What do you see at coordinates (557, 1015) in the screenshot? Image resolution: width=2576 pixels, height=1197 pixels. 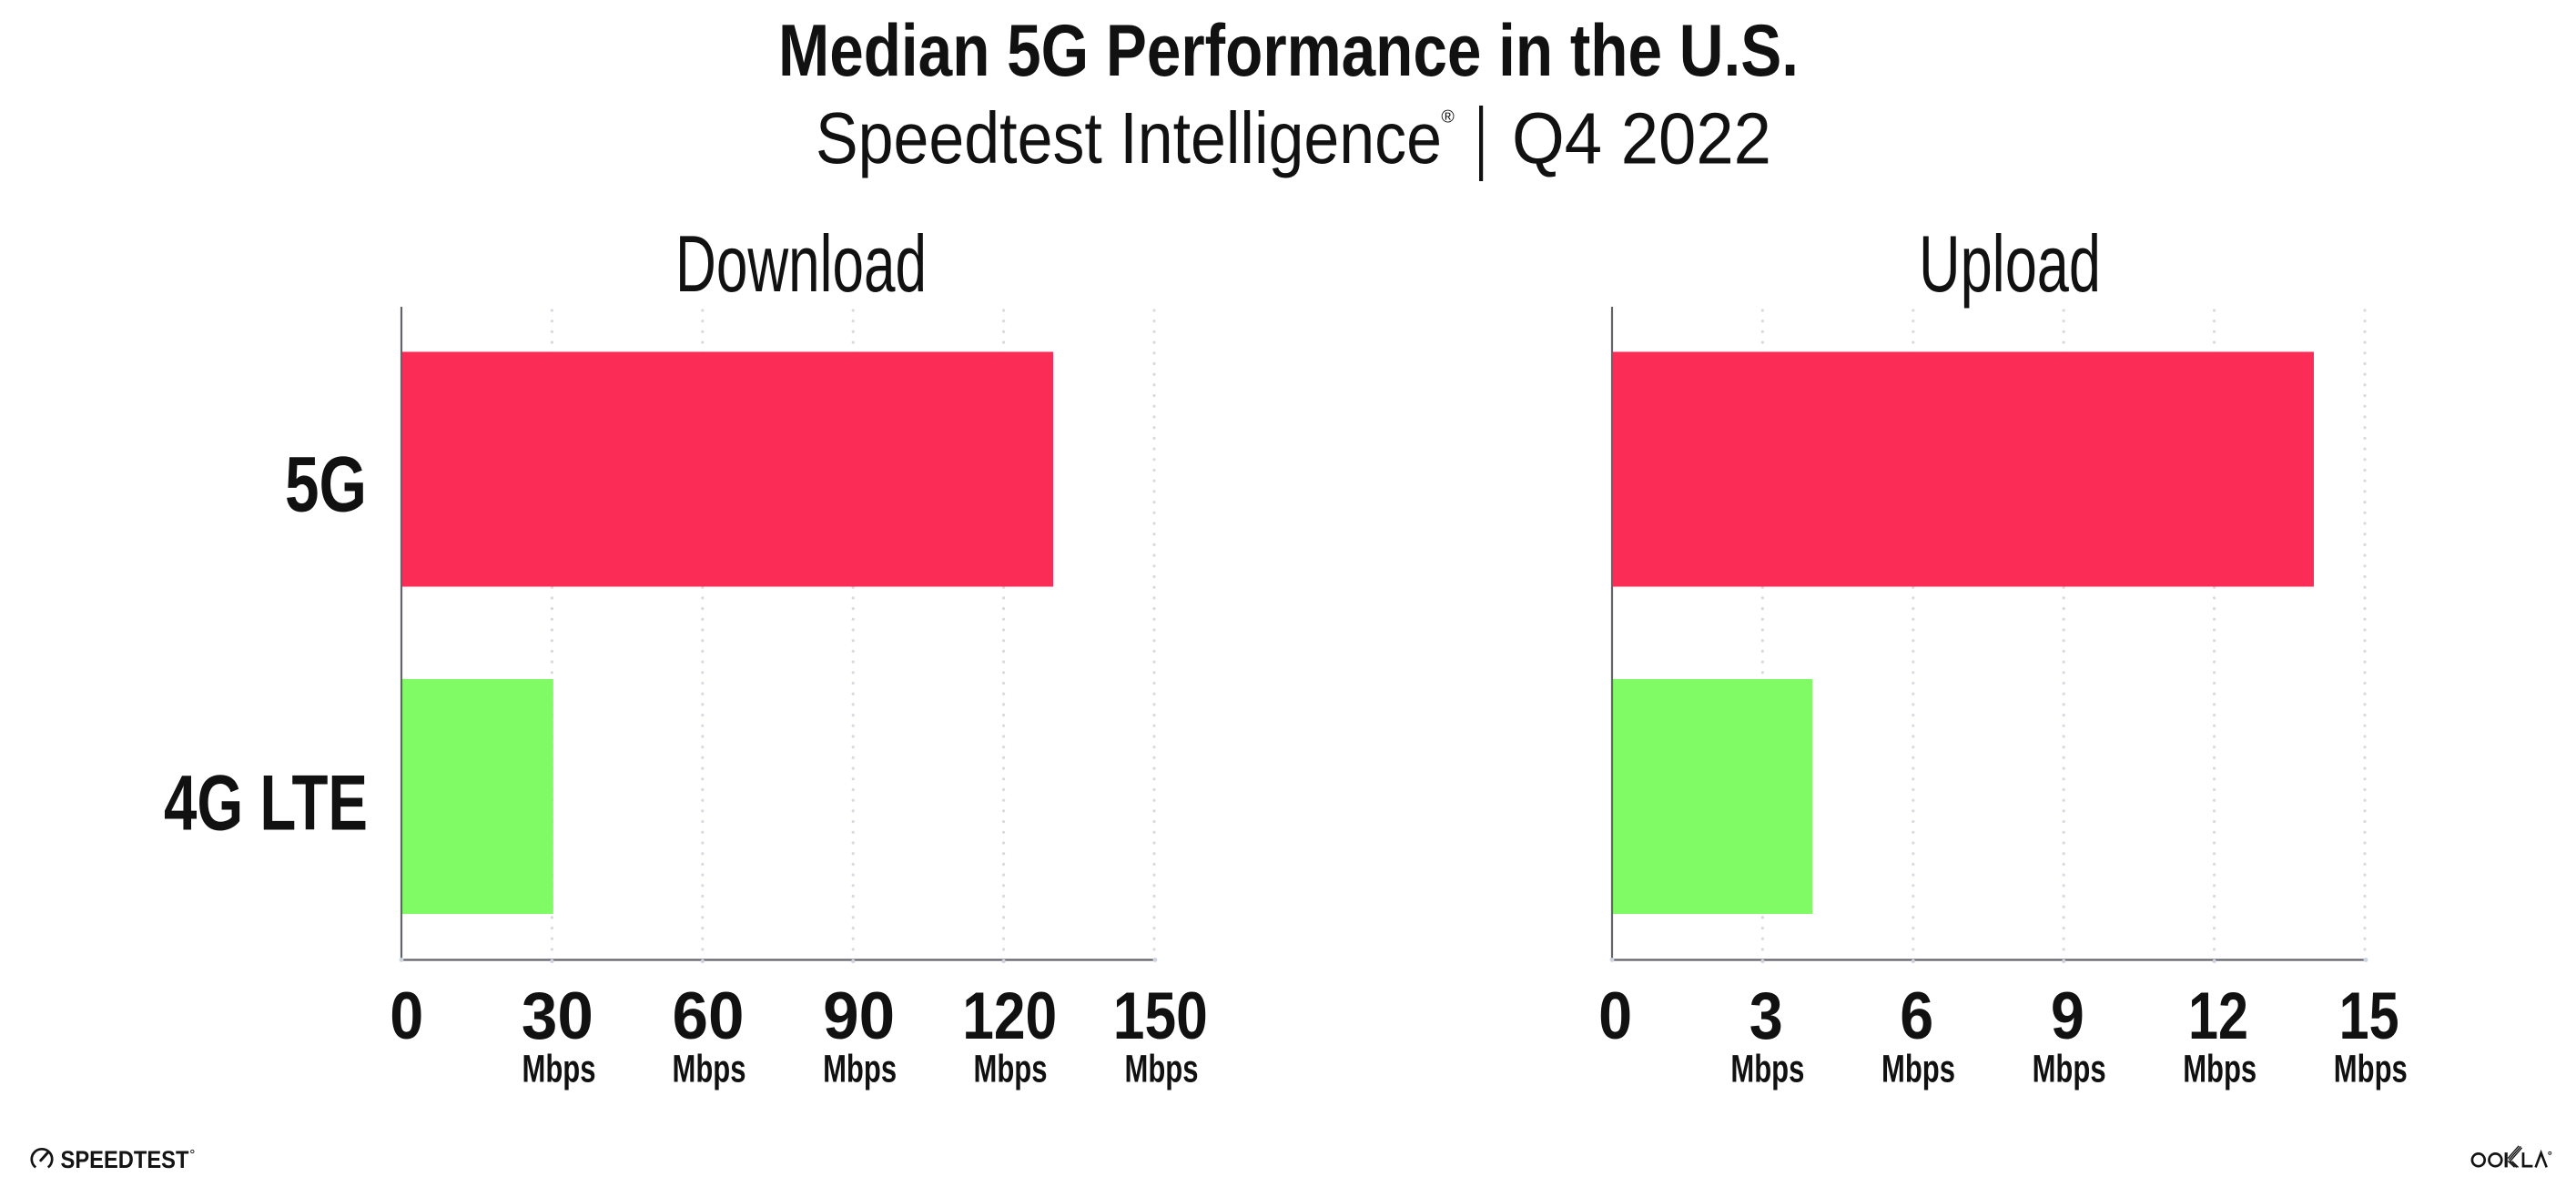 I see `svg-text: 30` at bounding box center [557, 1015].